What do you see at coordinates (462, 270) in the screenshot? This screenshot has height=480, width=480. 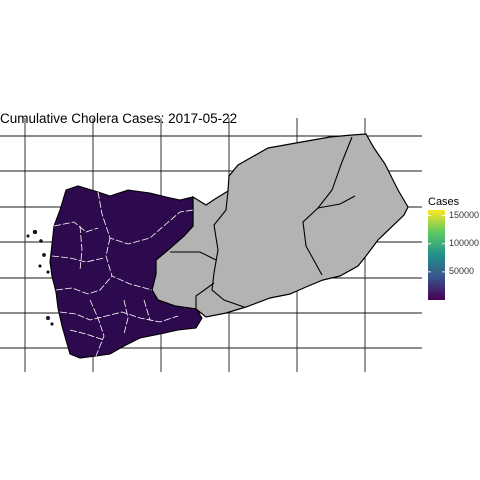 I see `legend-label: 50000` at bounding box center [462, 270].